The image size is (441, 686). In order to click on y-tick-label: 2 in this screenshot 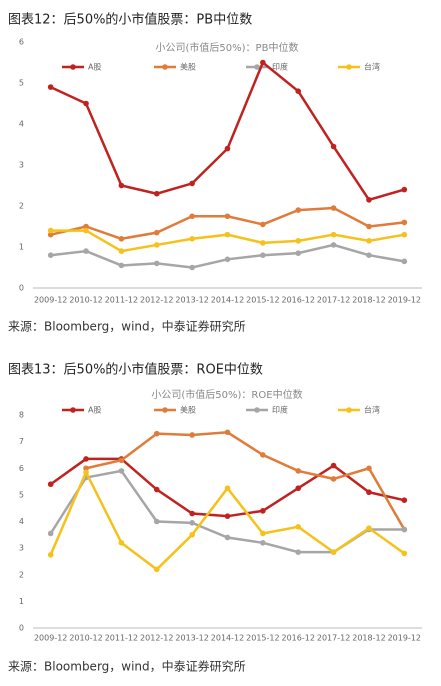, I will do `click(21, 206)`.